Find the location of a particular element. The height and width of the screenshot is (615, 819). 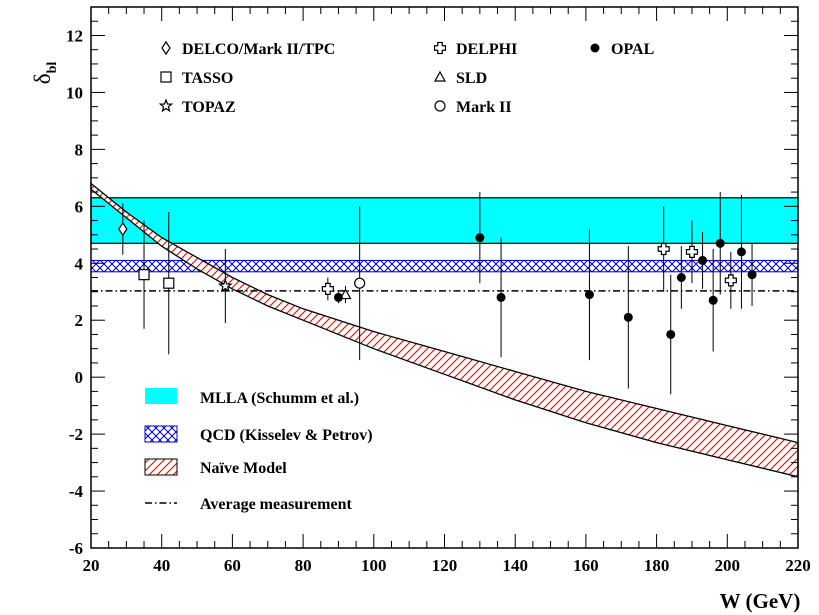

y-axis-title-sub: bl is located at coordinates (52, 68).